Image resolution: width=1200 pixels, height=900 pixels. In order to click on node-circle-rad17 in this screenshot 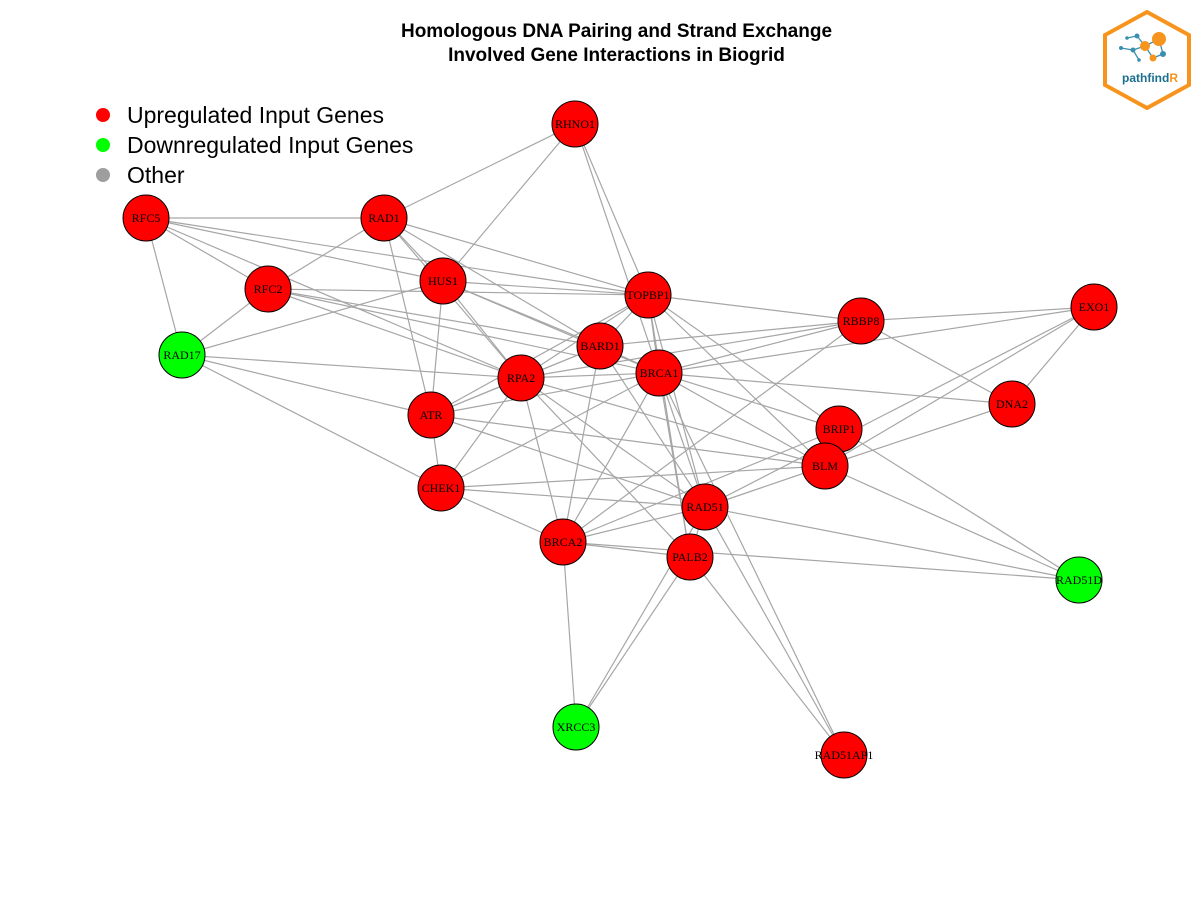, I will do `click(182, 355)`.